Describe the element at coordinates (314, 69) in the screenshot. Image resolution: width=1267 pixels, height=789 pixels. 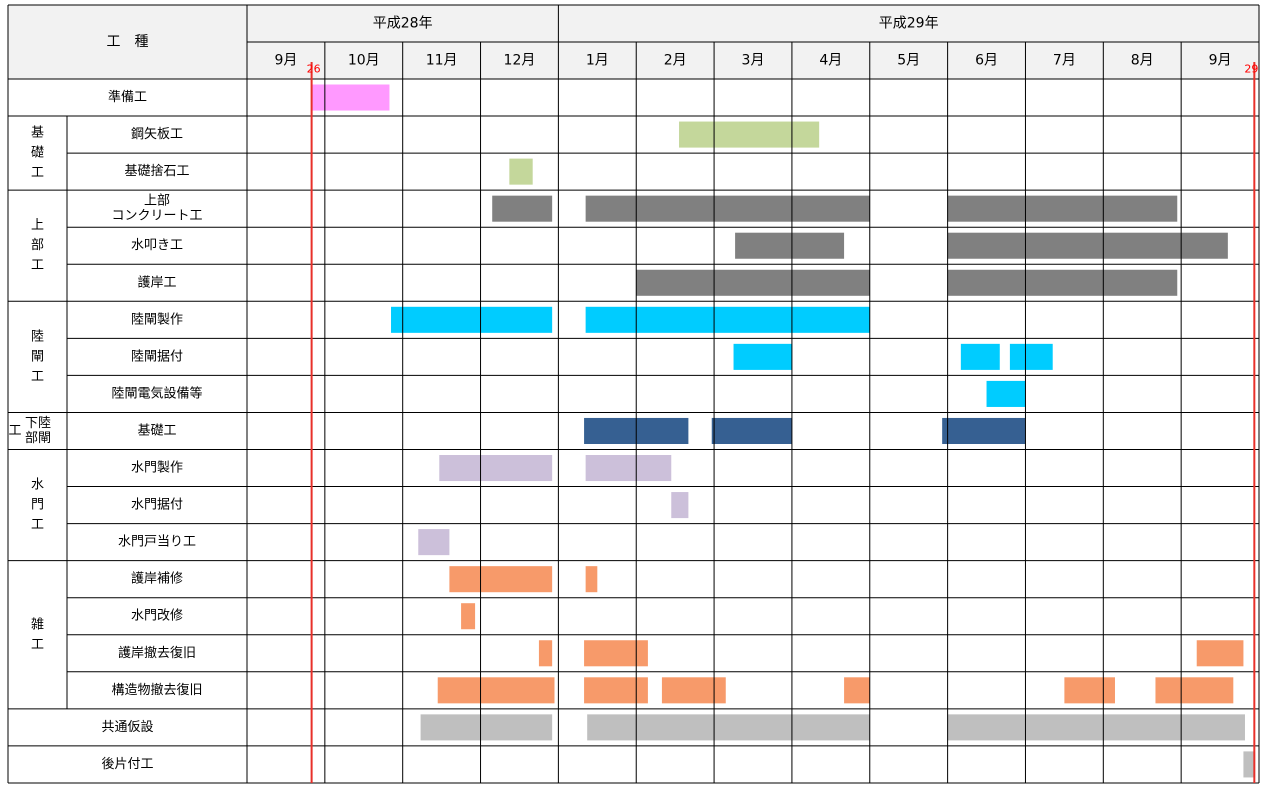
I see `marker-label-0: 26` at that location.